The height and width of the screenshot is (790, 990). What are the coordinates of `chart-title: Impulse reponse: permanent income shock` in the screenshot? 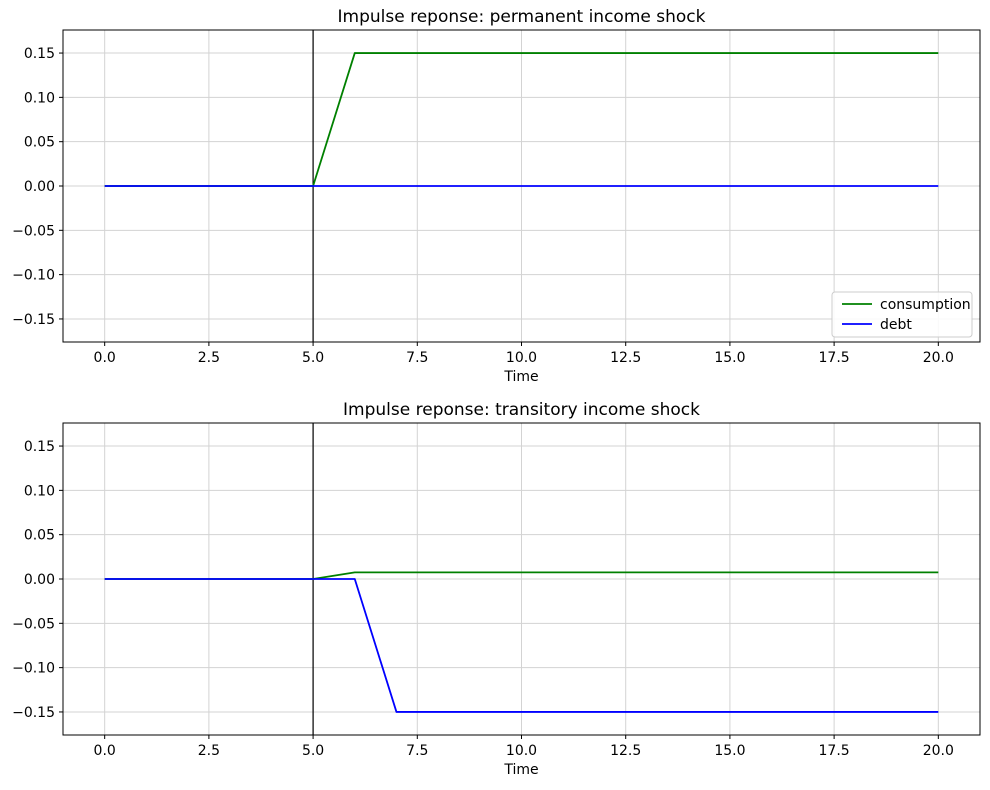 It's located at (522, 17).